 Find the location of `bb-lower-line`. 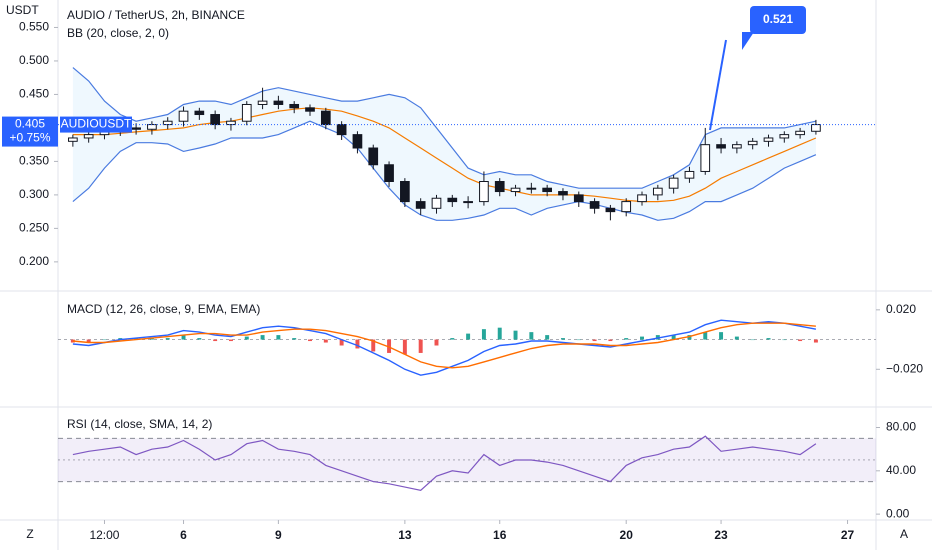

bb-lower-line is located at coordinates (444, 170).